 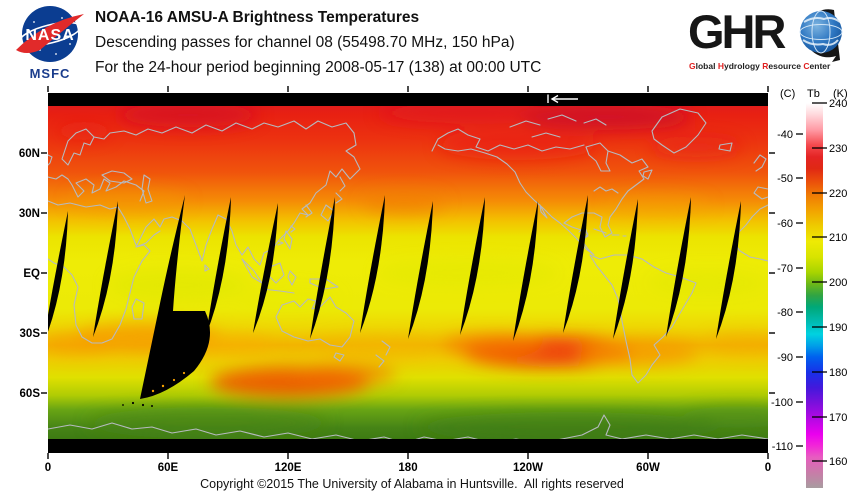 I want to click on colorbar-c-ticks, so click(x=799, y=290).